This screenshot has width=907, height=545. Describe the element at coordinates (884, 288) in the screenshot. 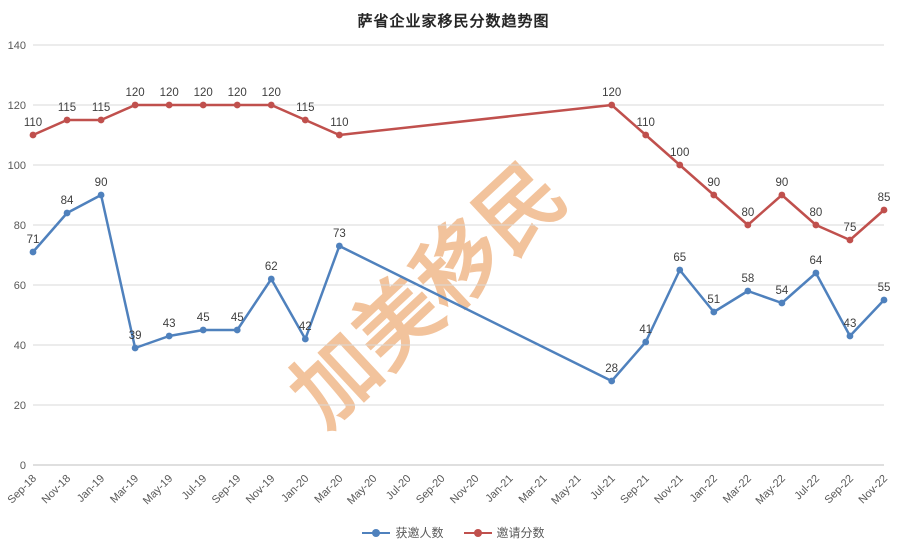

I see `data-label: 55` at that location.